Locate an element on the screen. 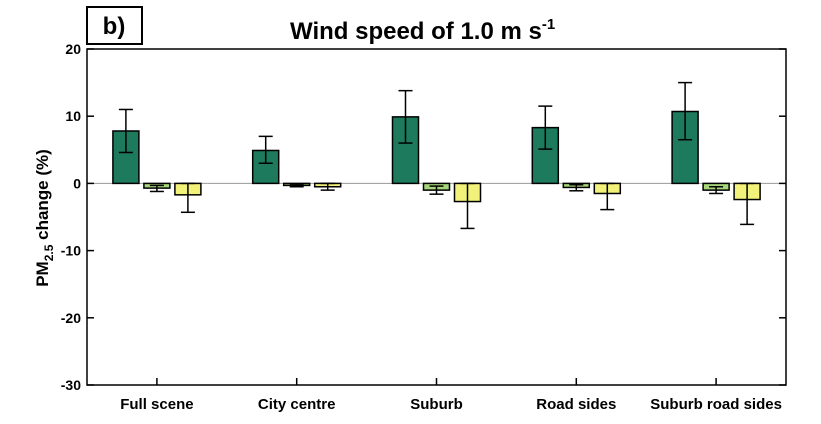  panel-label: b) is located at coordinates (114, 26).